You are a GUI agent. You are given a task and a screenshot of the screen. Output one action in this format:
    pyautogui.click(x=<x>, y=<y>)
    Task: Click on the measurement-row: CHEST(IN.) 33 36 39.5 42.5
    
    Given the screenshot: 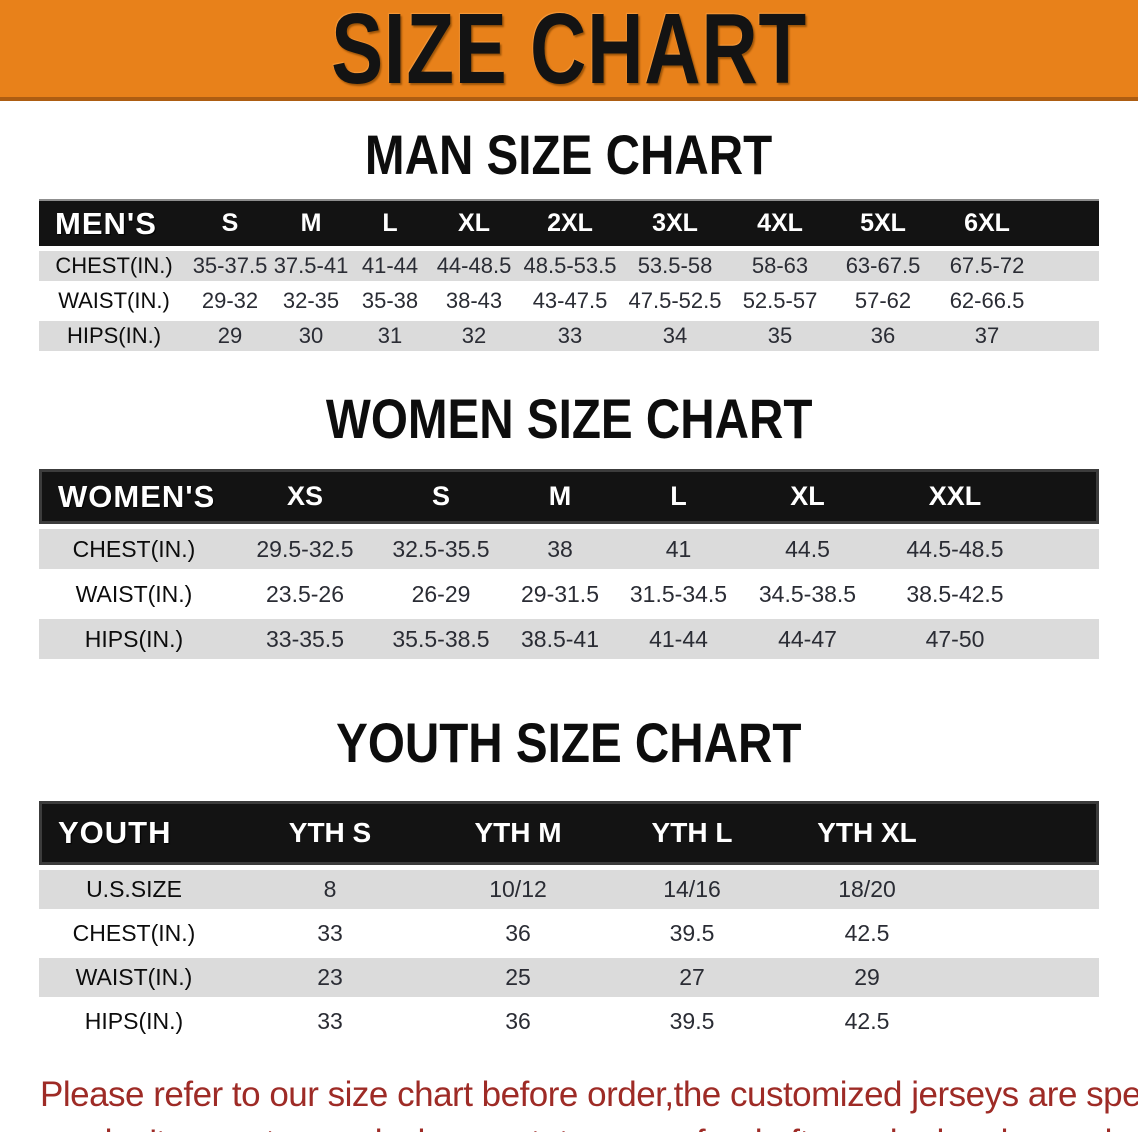 What is the action you would take?
    pyautogui.click(x=569, y=931)
    